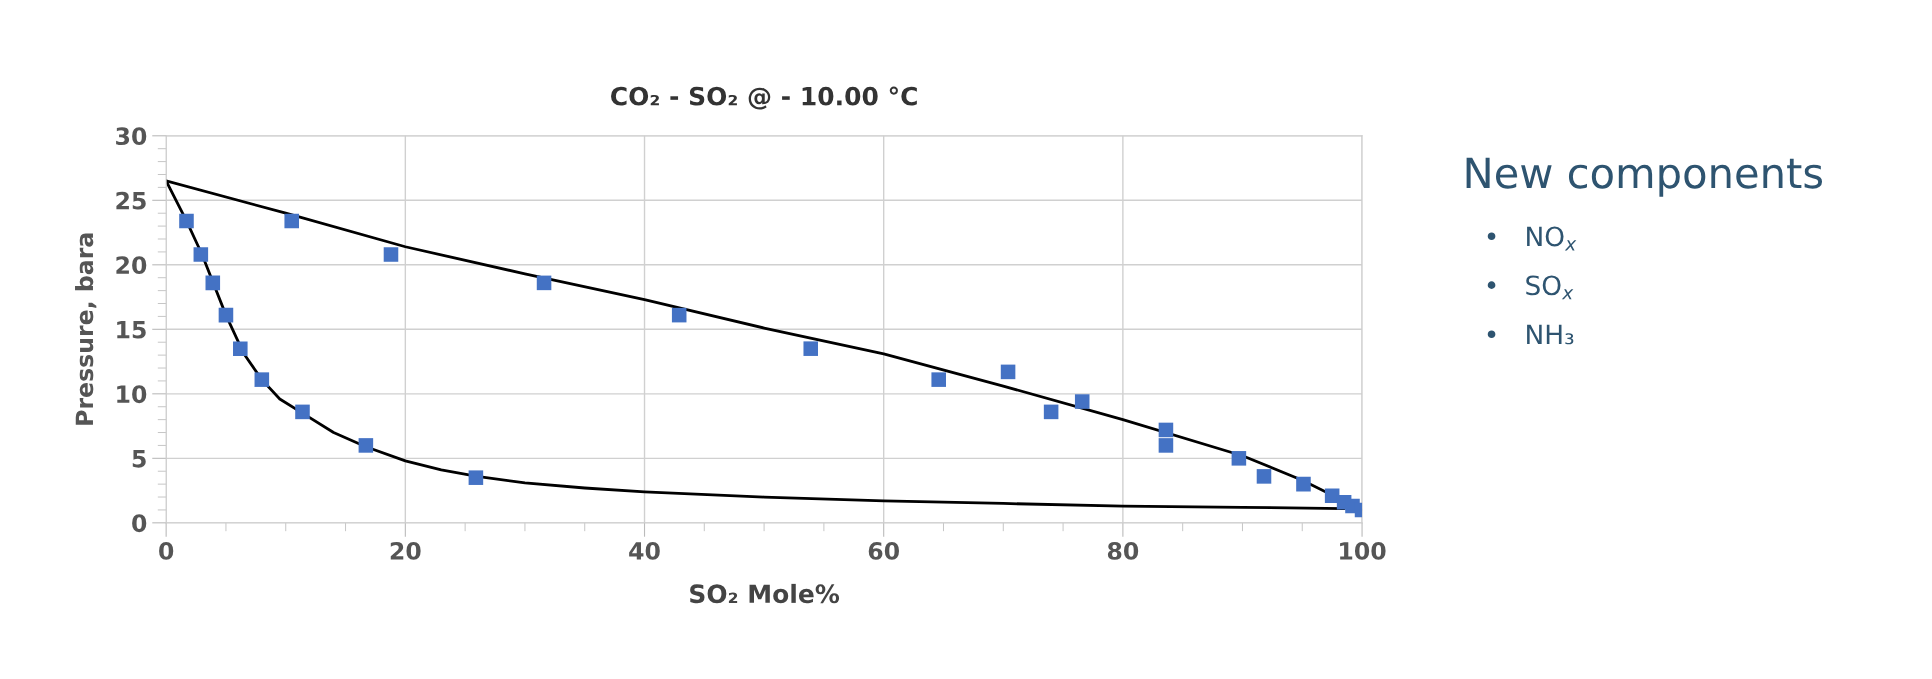  I want to click on x-axis-title: SO₂ Mole%, so click(765, 593).